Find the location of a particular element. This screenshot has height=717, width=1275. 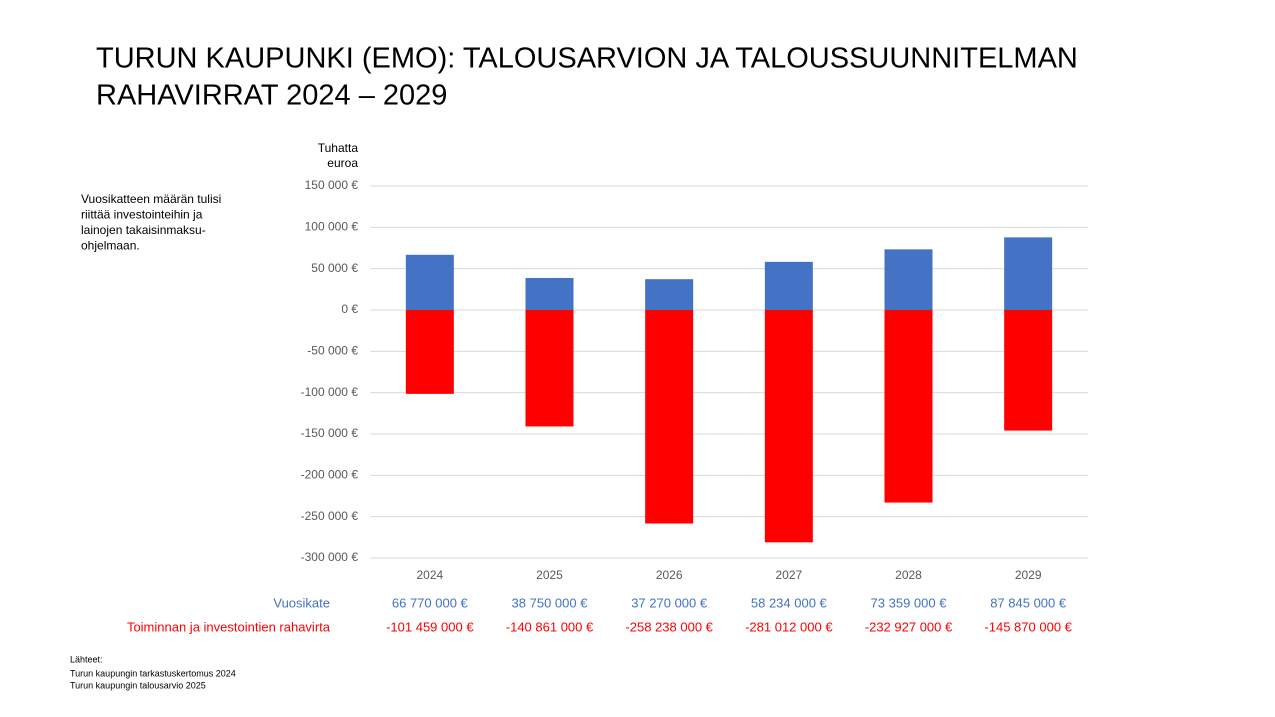

y-tick-label: -150 000 € is located at coordinates (330, 433).